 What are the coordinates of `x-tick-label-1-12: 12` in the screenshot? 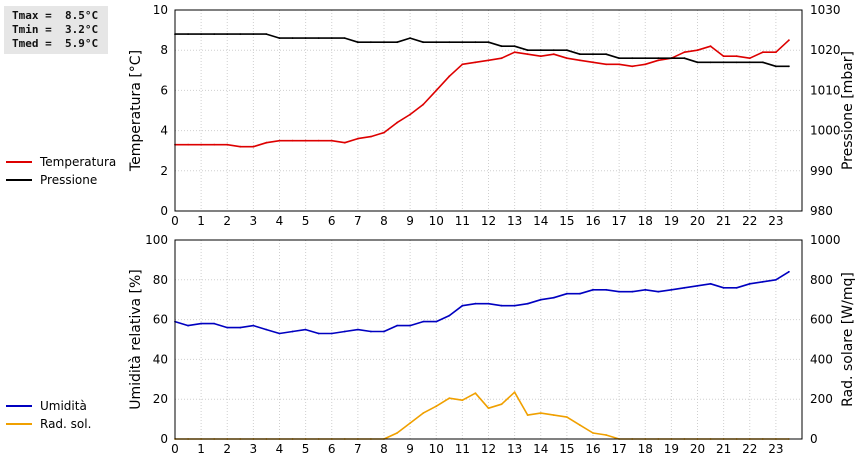 It's located at (488, 449).